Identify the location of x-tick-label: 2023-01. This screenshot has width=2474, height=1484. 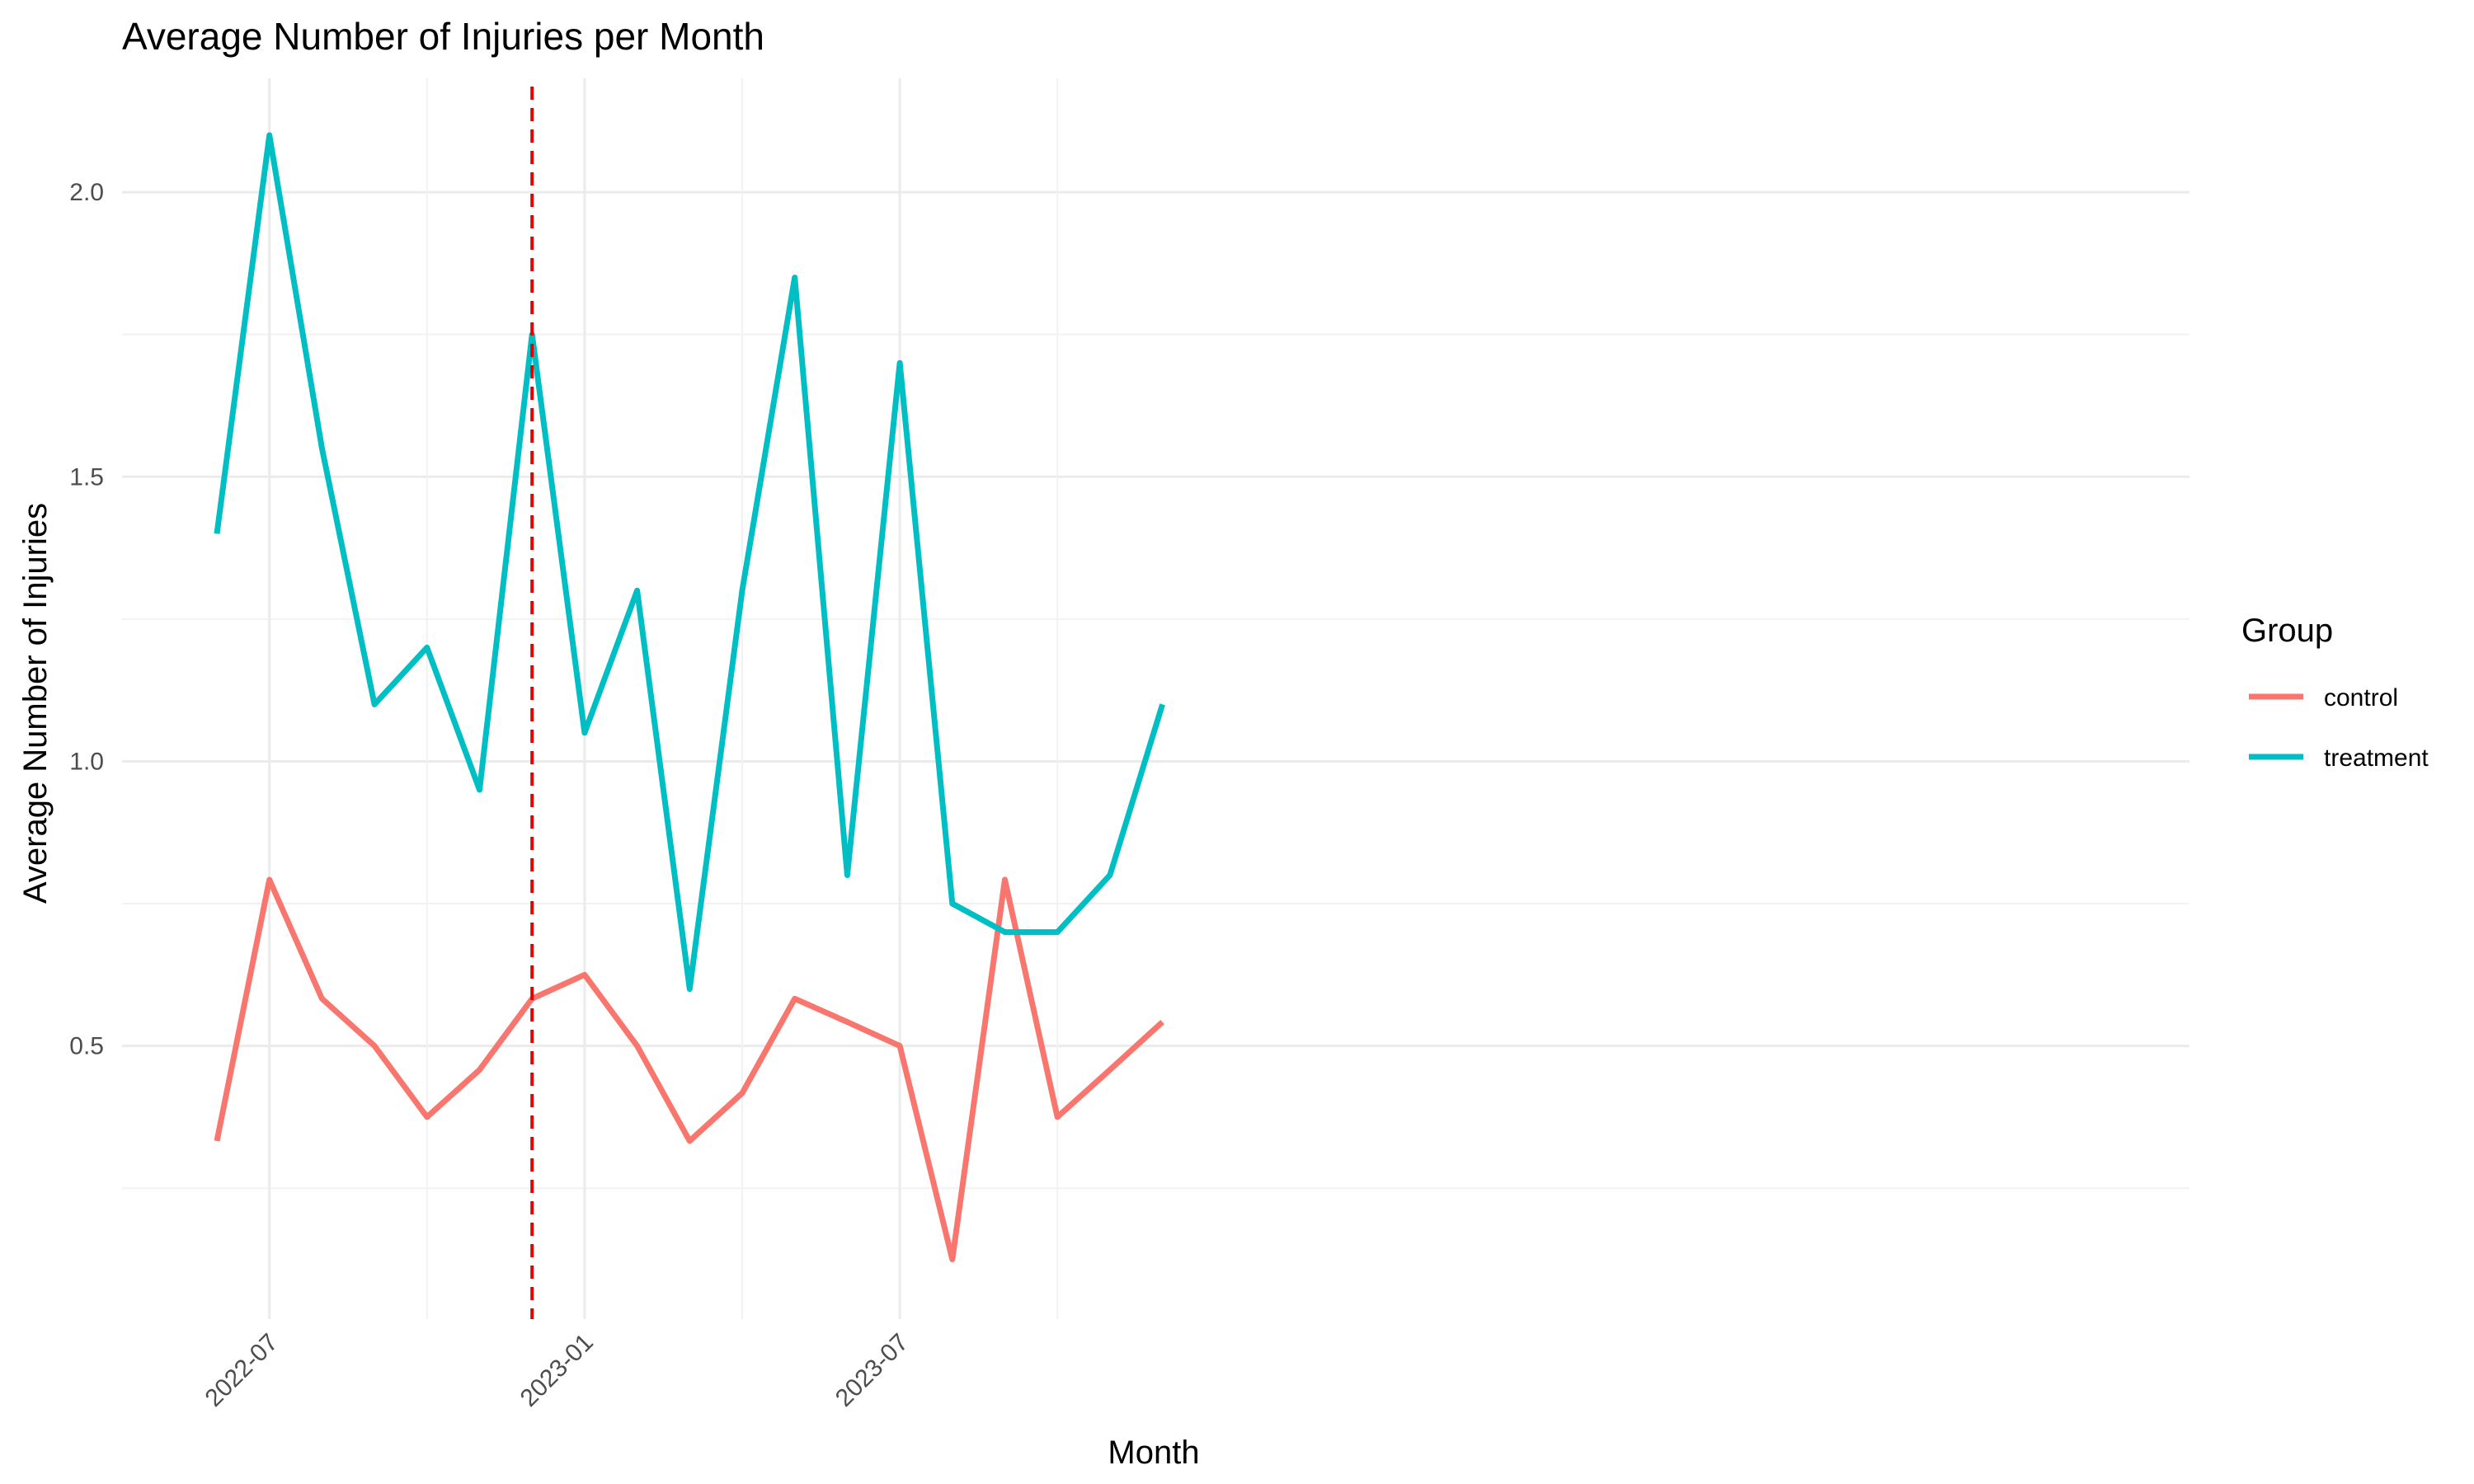
(557, 1370).